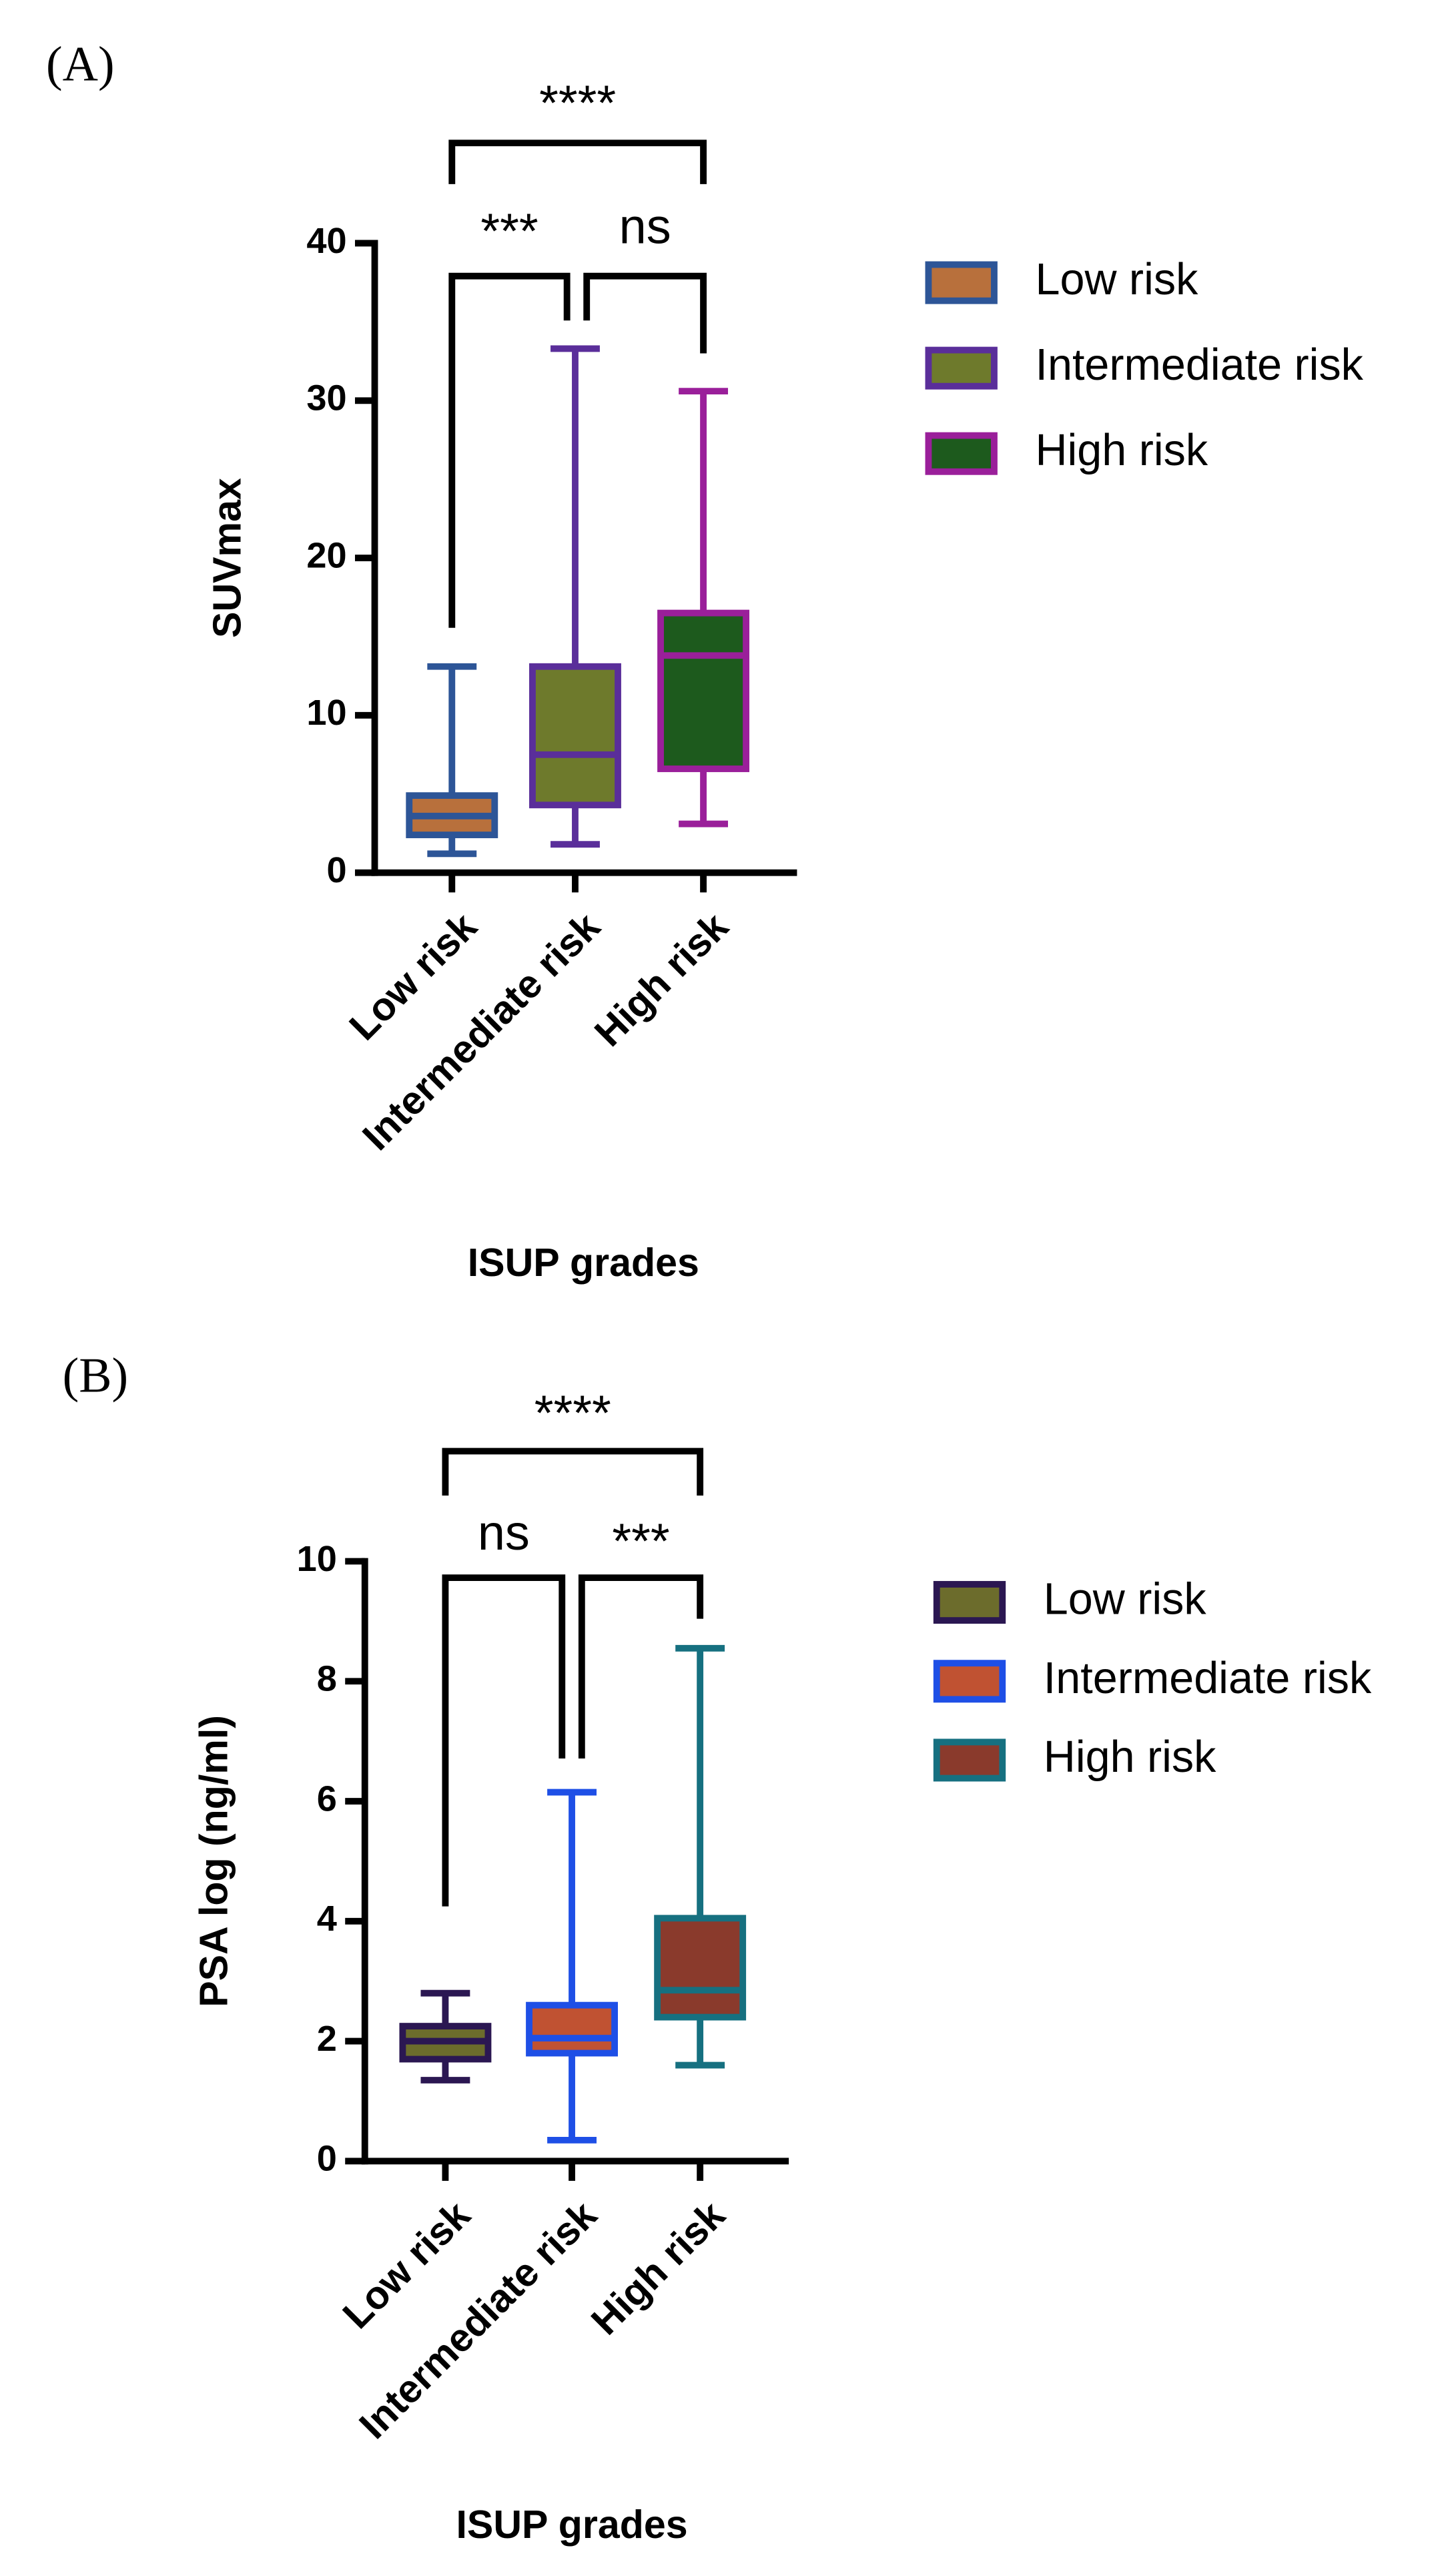 Image resolution: width=1456 pixels, height=2572 pixels. I want to click on y-axis-title: PSA log (ng/ml), so click(214, 1861).